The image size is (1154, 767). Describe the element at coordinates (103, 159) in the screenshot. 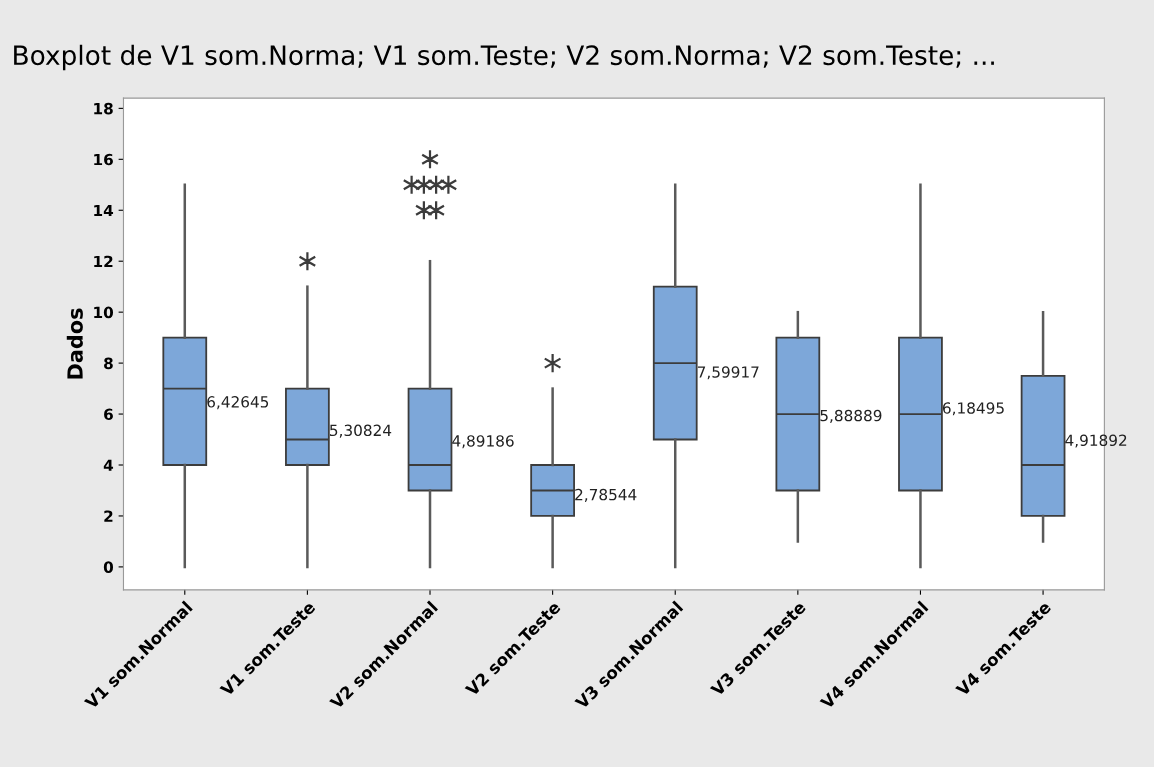

I see `y-tick-label: 16` at that location.